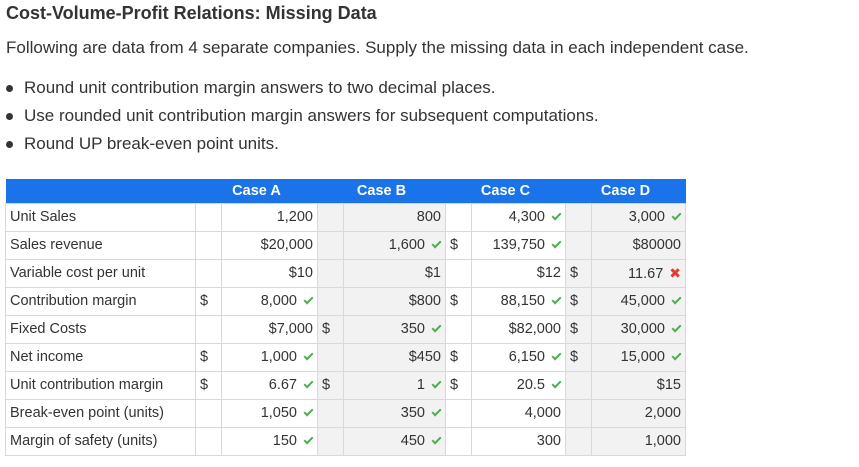 This screenshot has height=467, width=859. What do you see at coordinates (269, 413) in the screenshot?
I see `case-a-value-cell: 1,050` at bounding box center [269, 413].